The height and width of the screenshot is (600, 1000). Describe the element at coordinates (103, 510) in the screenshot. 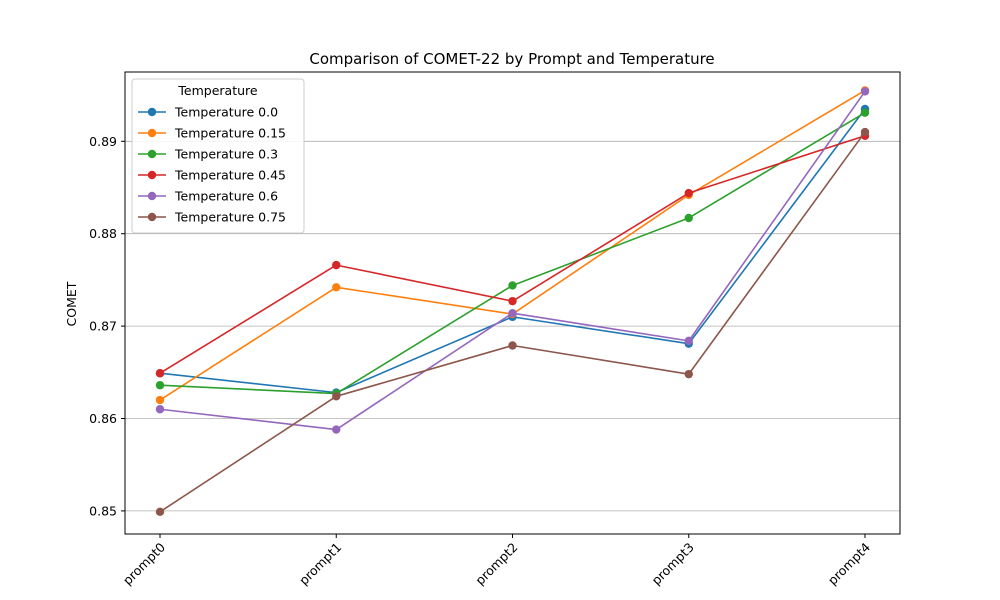

I see `y-tick-label: 0.85` at that location.